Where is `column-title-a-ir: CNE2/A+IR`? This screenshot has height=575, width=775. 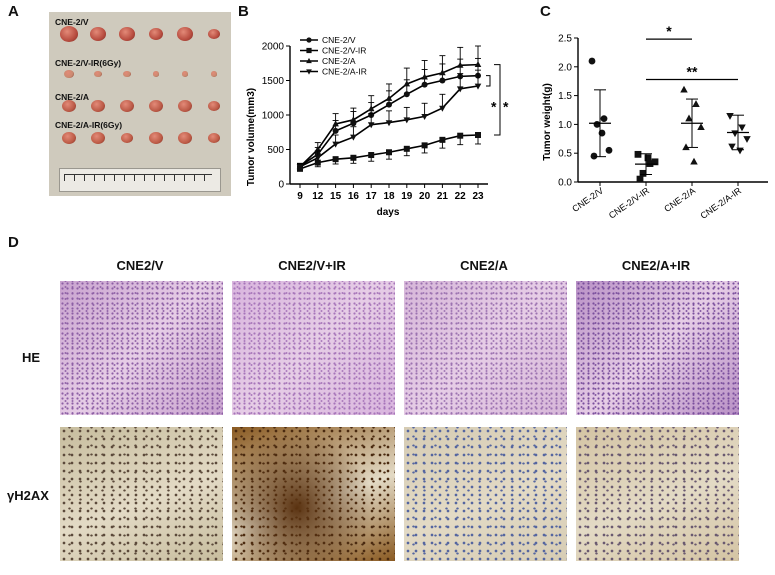
column-title-a-ir: CNE2/A+IR is located at coordinates (656, 265).